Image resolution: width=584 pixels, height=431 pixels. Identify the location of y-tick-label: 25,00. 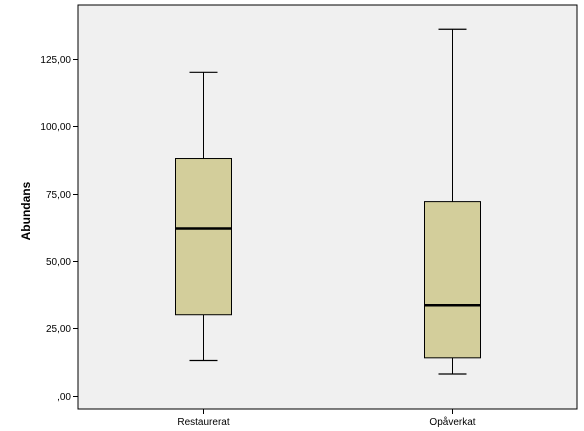
(58, 329).